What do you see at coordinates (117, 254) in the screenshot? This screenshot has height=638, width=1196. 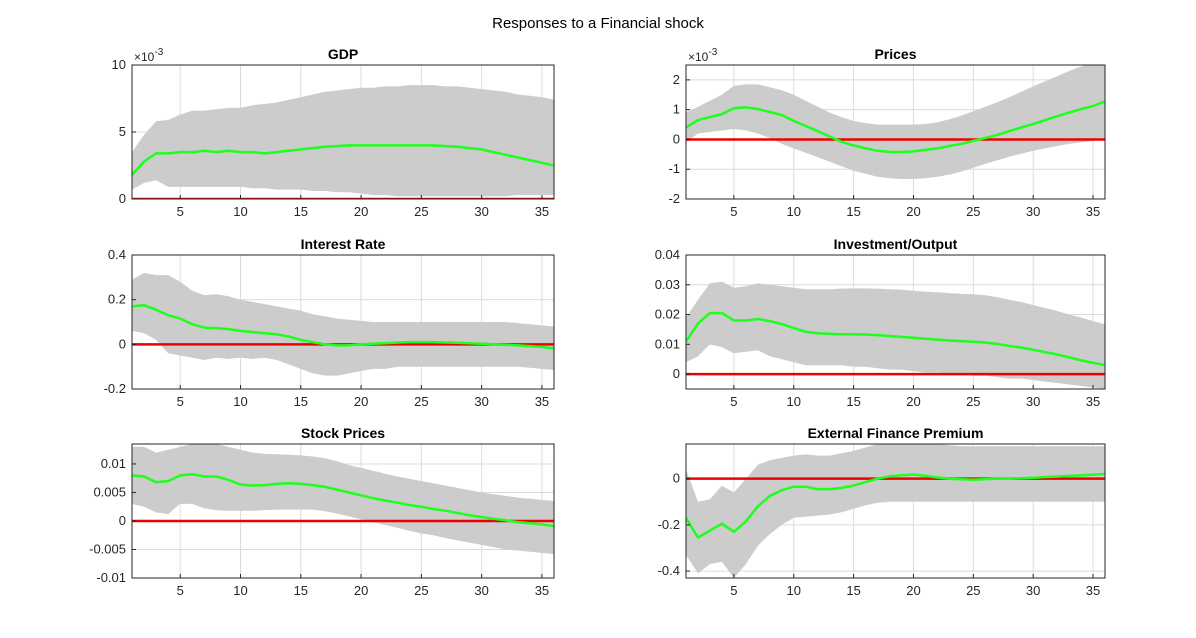 I see `y-tick-label: 0.4` at bounding box center [117, 254].